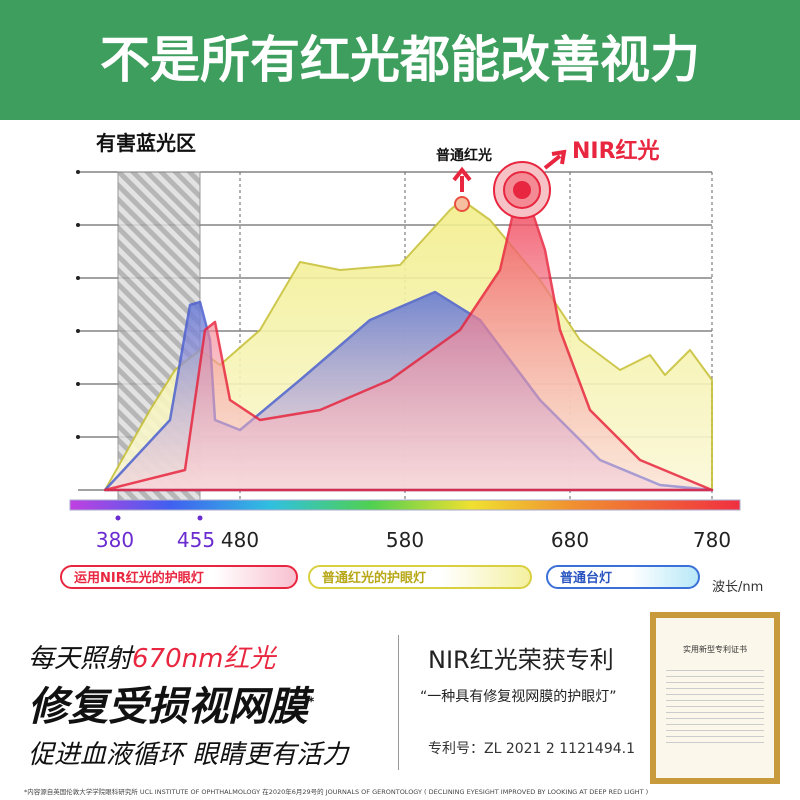 The height and width of the screenshot is (800, 800). I want to click on patent-quote: “一种具有修复视网膜的护眼灯”, so click(518, 697).